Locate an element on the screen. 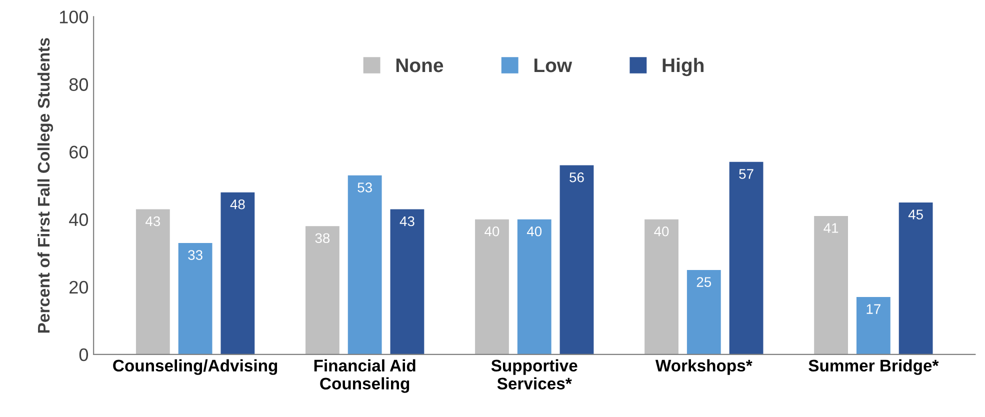 The height and width of the screenshot is (417, 985). x-tick-label: Supportive Services* is located at coordinates (534, 374).